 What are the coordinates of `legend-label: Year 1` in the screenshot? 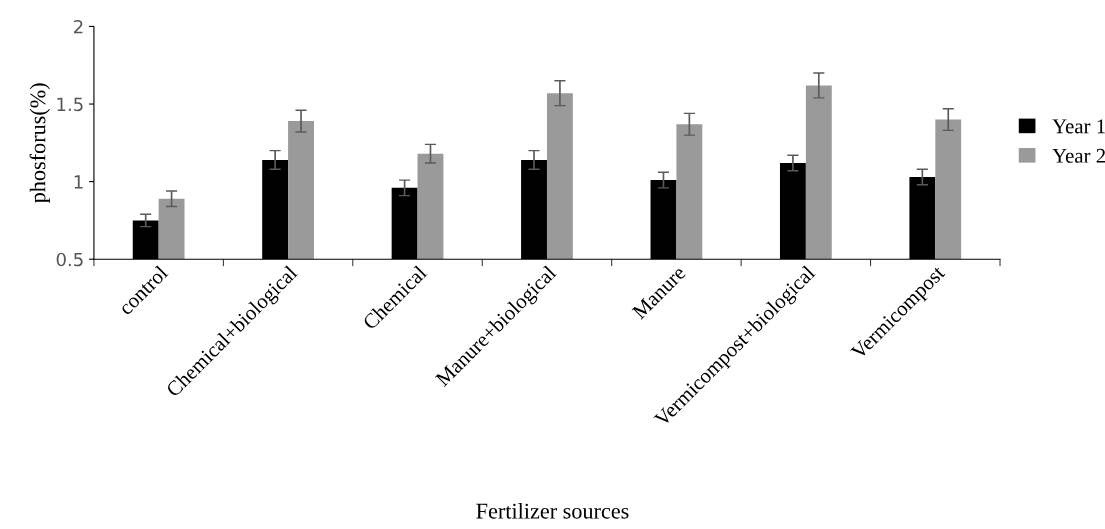 It's located at (1078, 126).